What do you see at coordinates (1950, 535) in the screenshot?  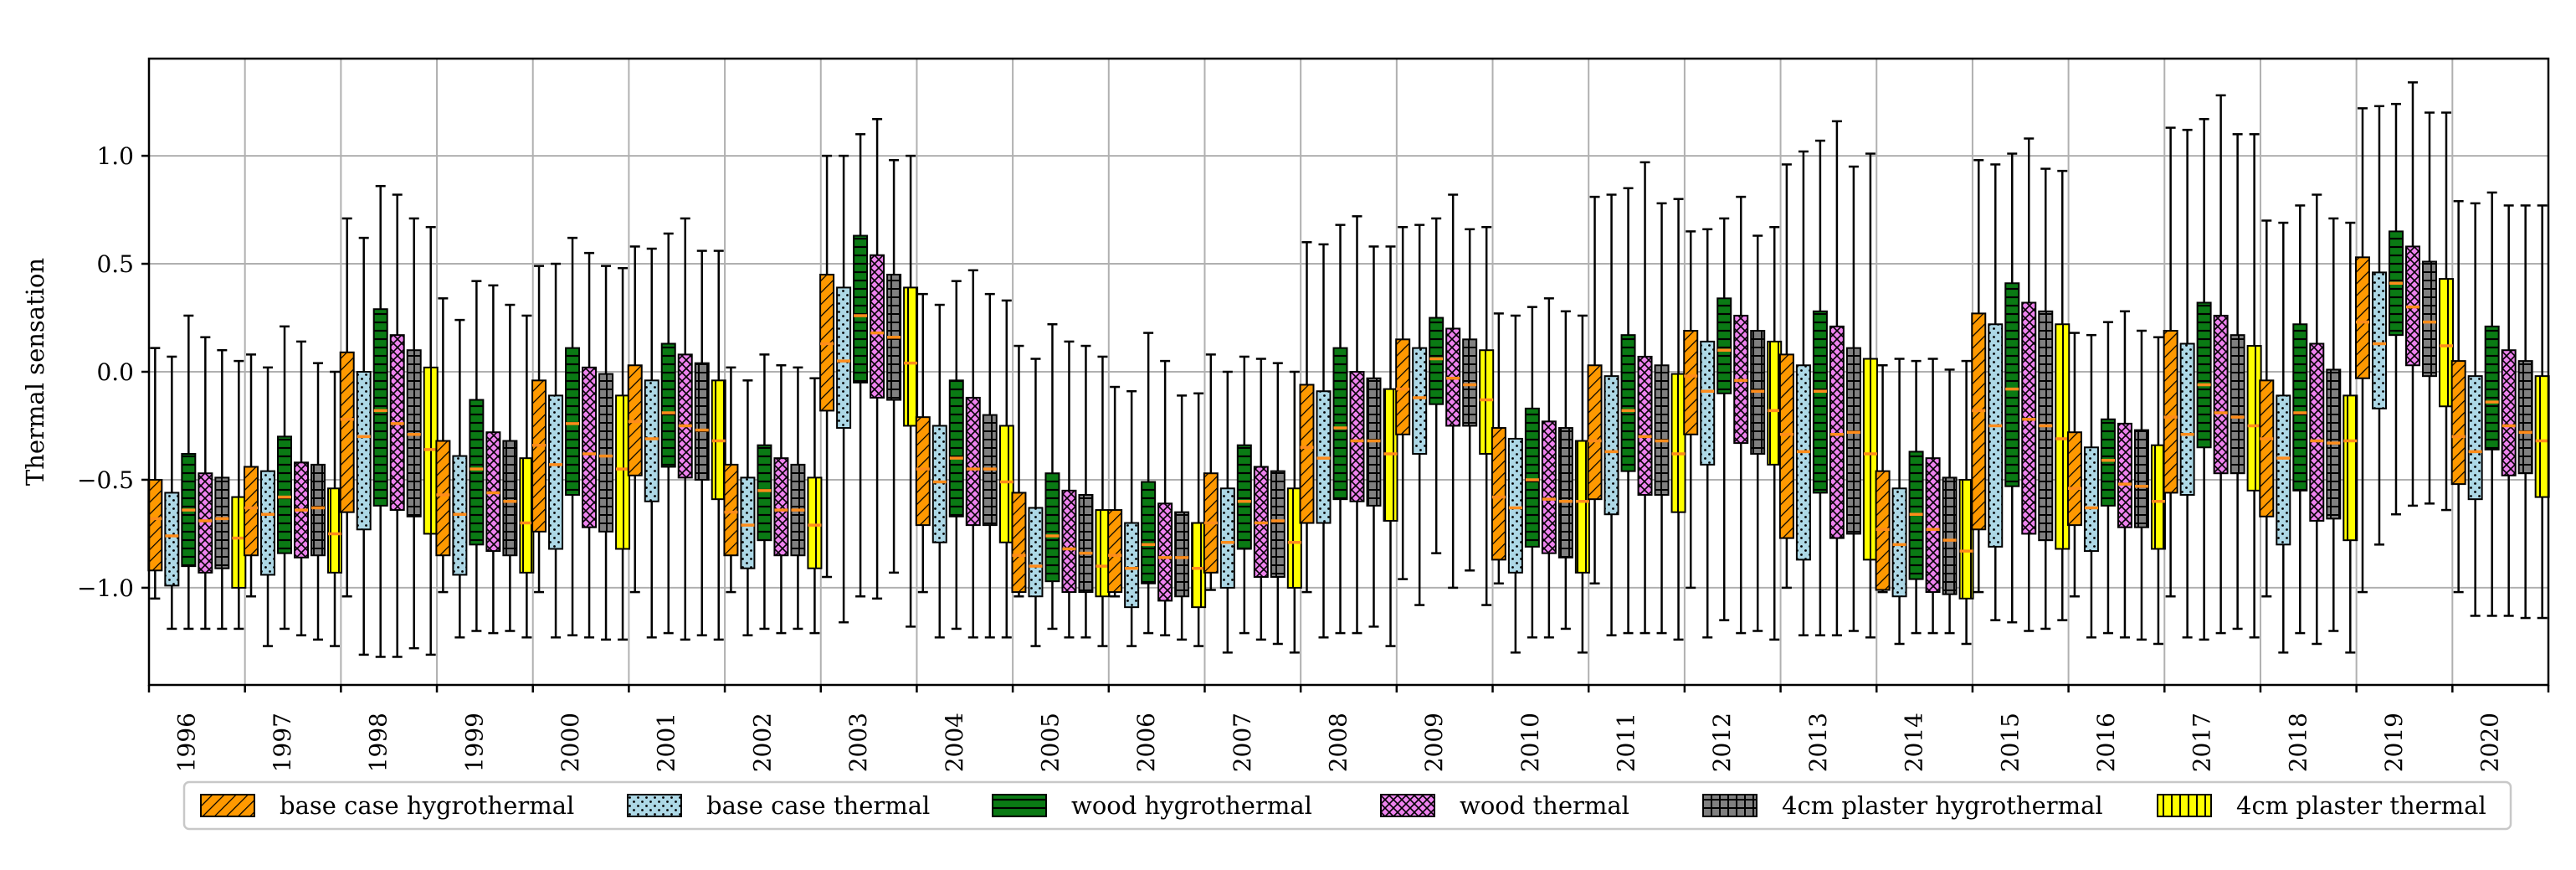 I see `box-4cm-plaster-hygrothermal-2014` at bounding box center [1950, 535].